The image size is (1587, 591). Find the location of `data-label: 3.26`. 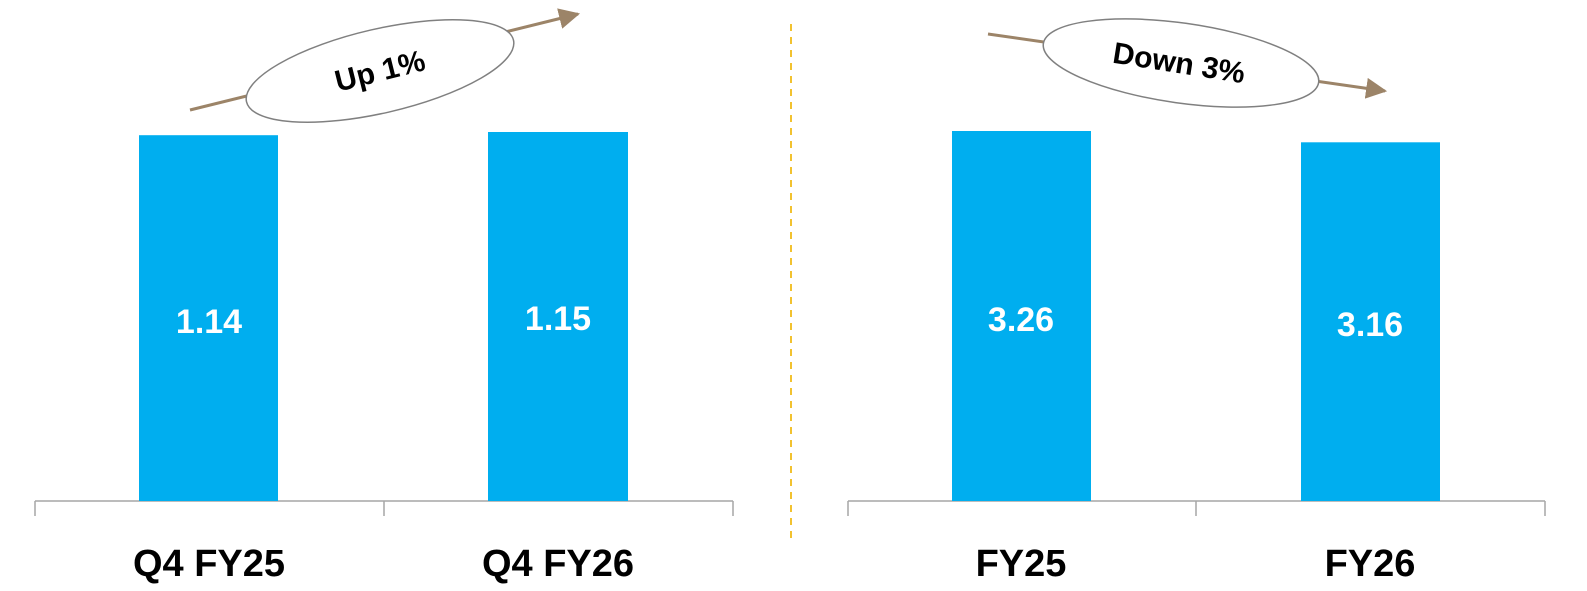

data-label: 3.26 is located at coordinates (1021, 320).